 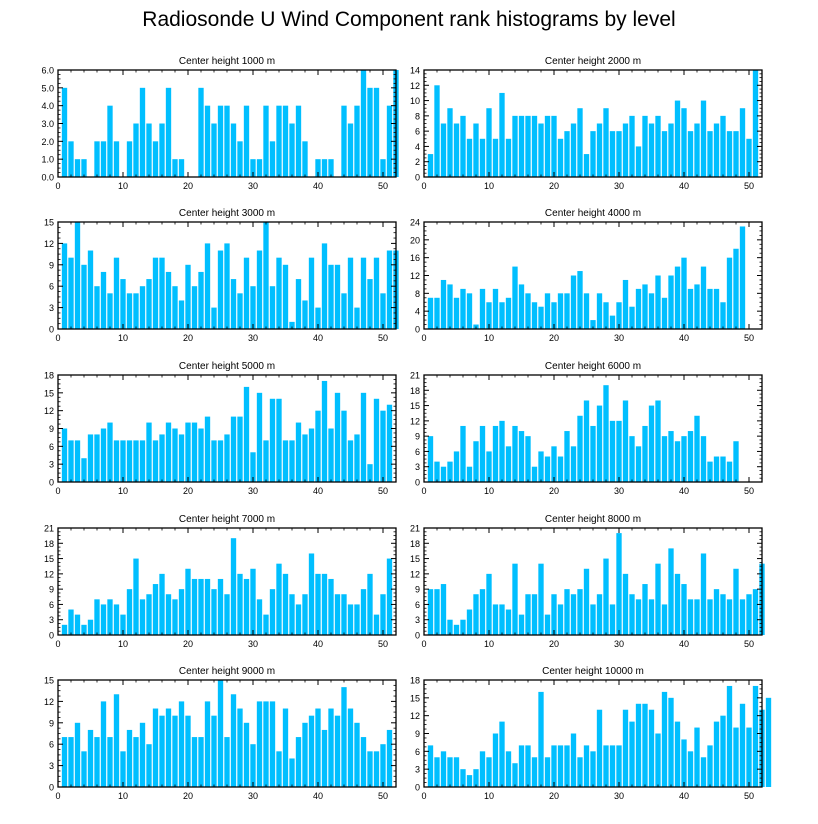 I want to click on y-tick-label: 14, so click(x=415, y=71).